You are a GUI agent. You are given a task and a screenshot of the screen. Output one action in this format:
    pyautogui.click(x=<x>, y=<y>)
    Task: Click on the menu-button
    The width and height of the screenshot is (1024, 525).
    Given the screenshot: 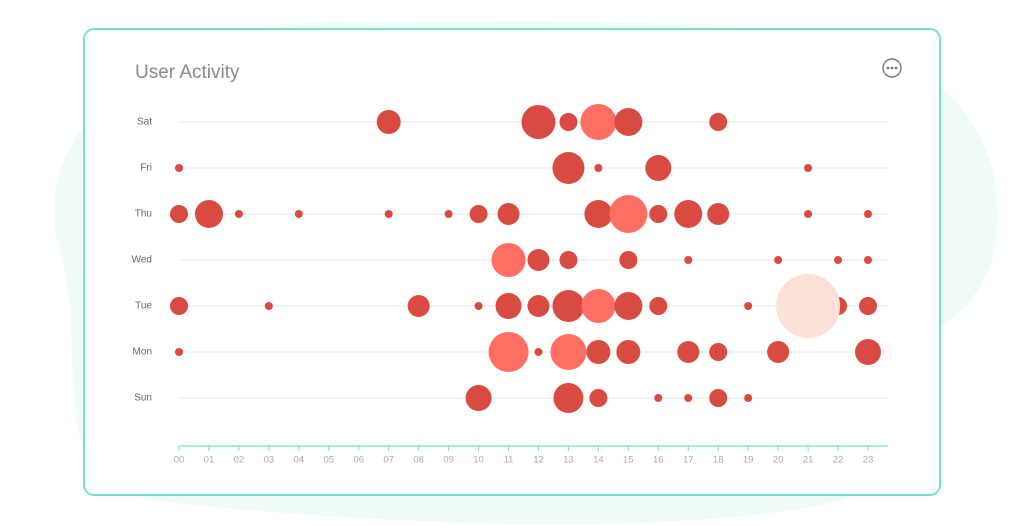 What is the action you would take?
    pyautogui.click(x=892, y=68)
    